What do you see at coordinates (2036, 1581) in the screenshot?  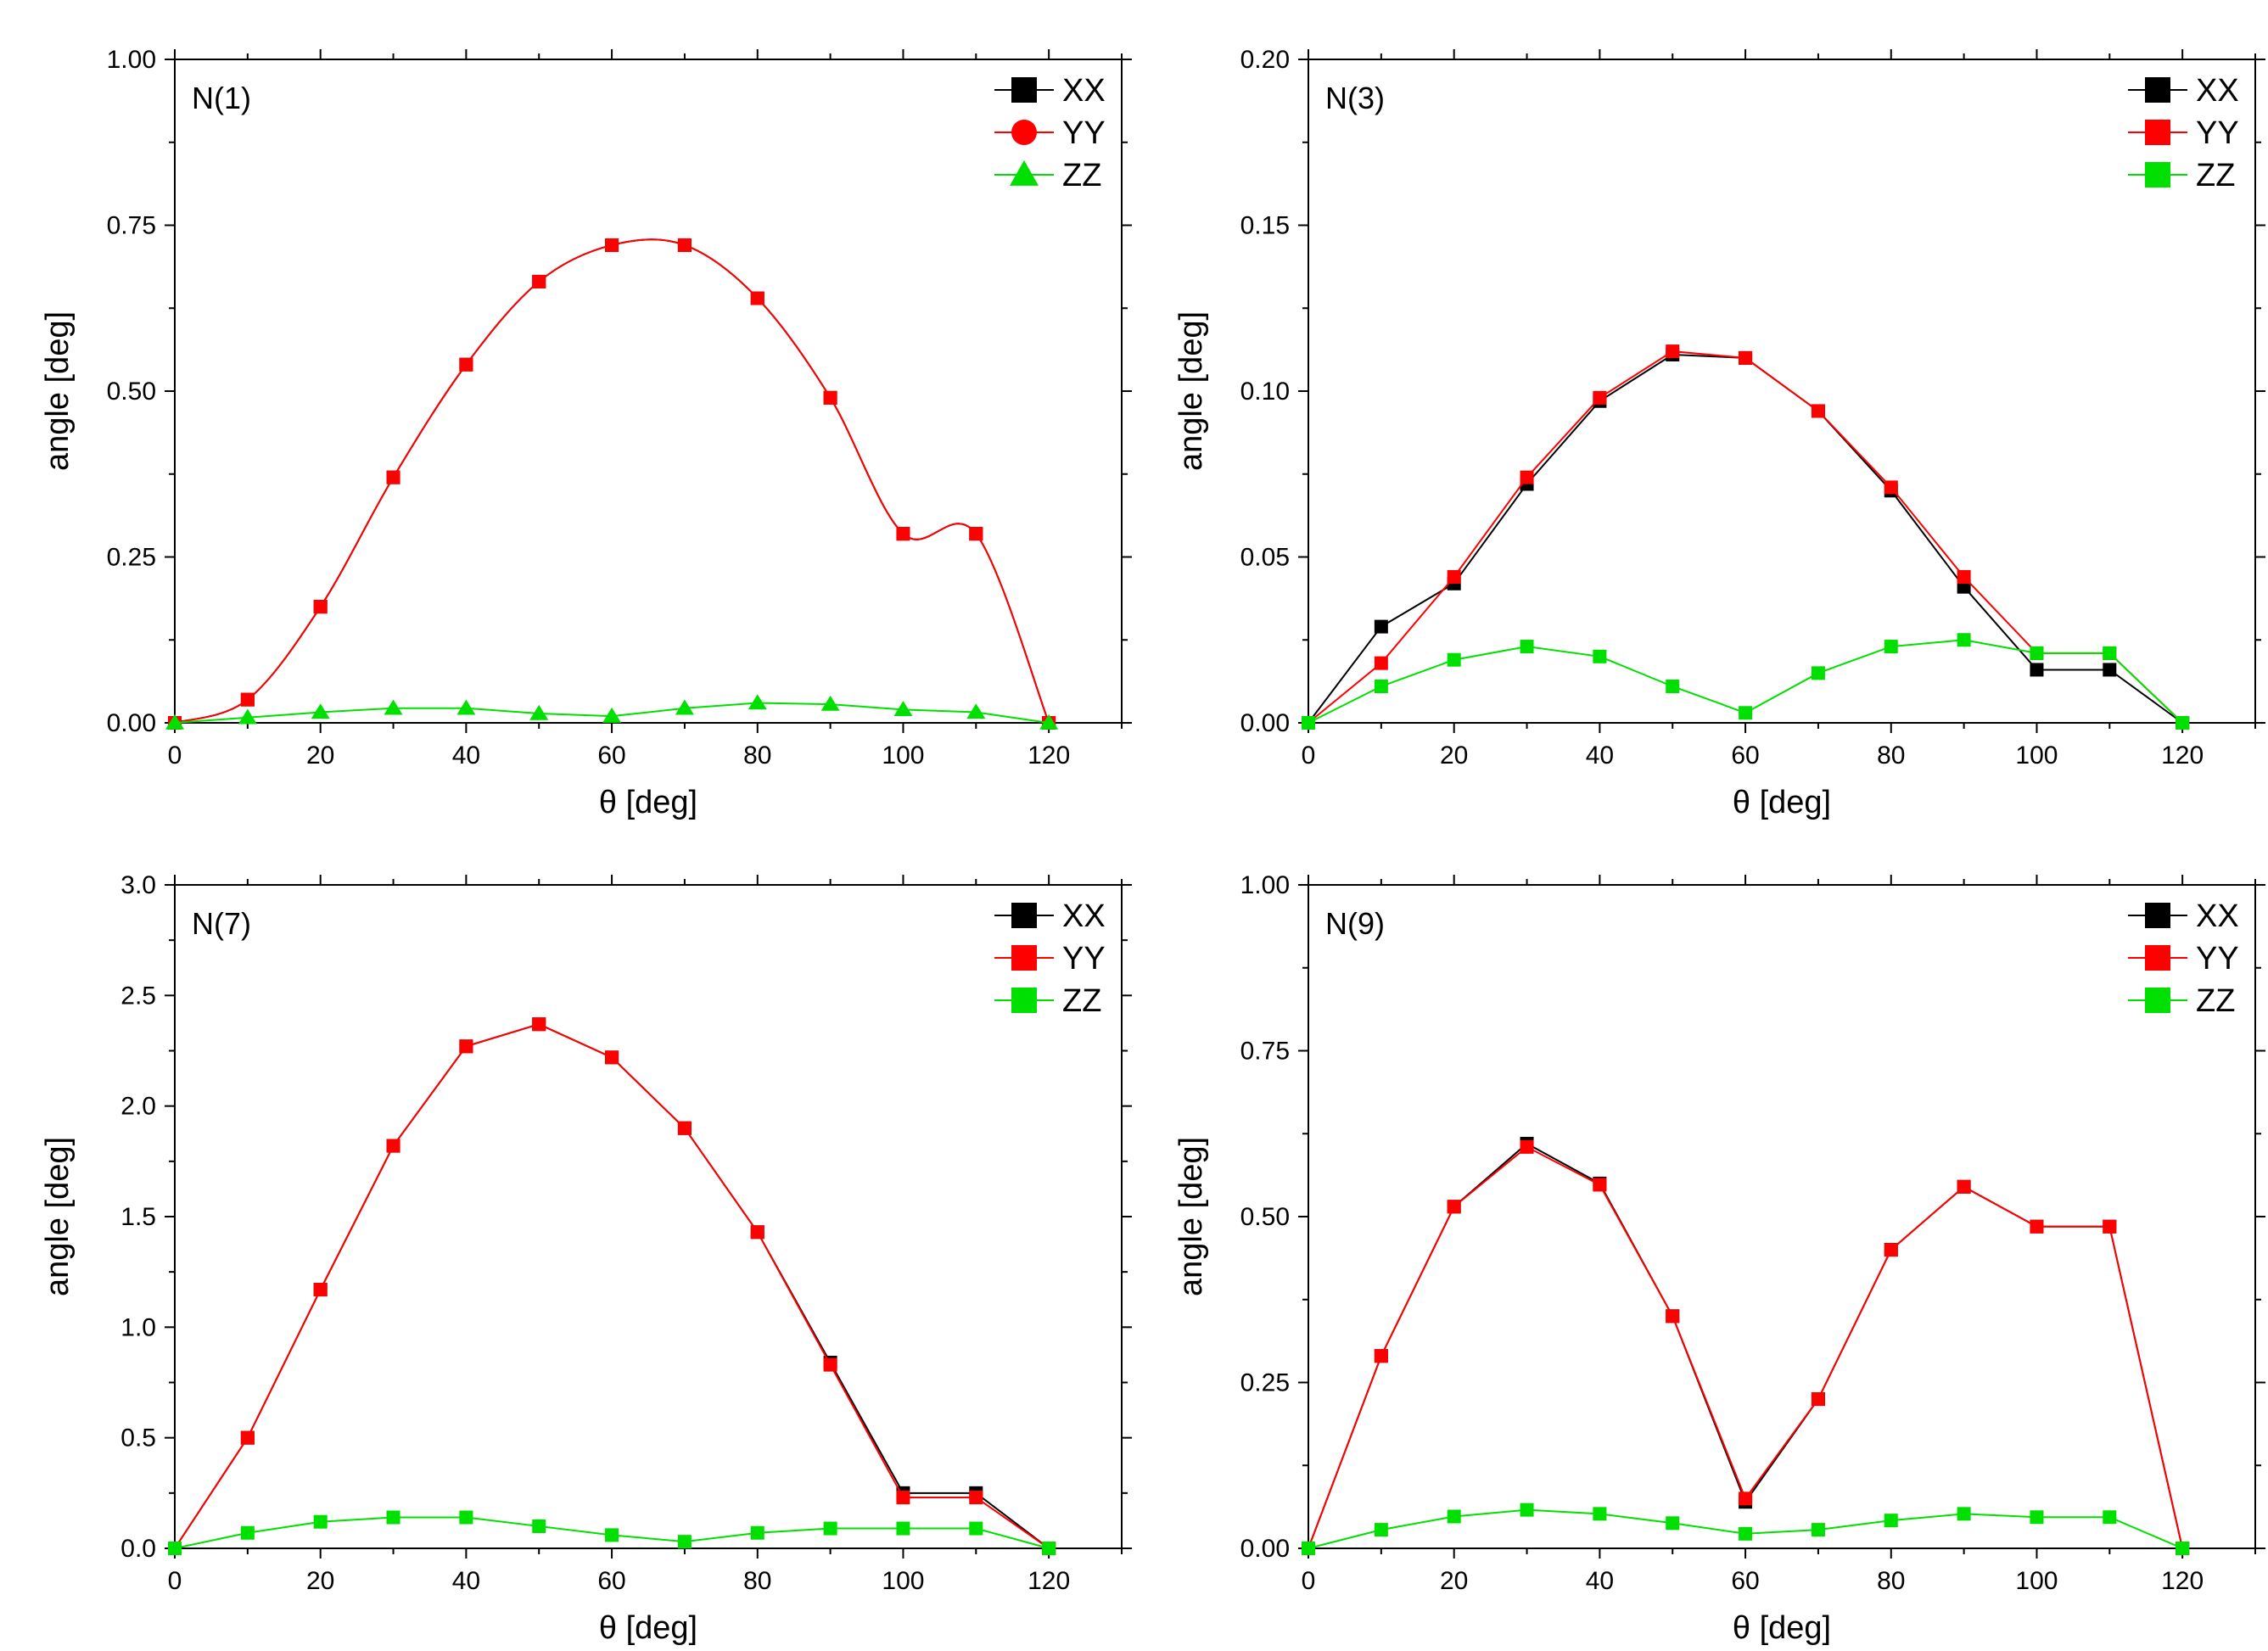 I see `x-tick-label: 100` at bounding box center [2036, 1581].